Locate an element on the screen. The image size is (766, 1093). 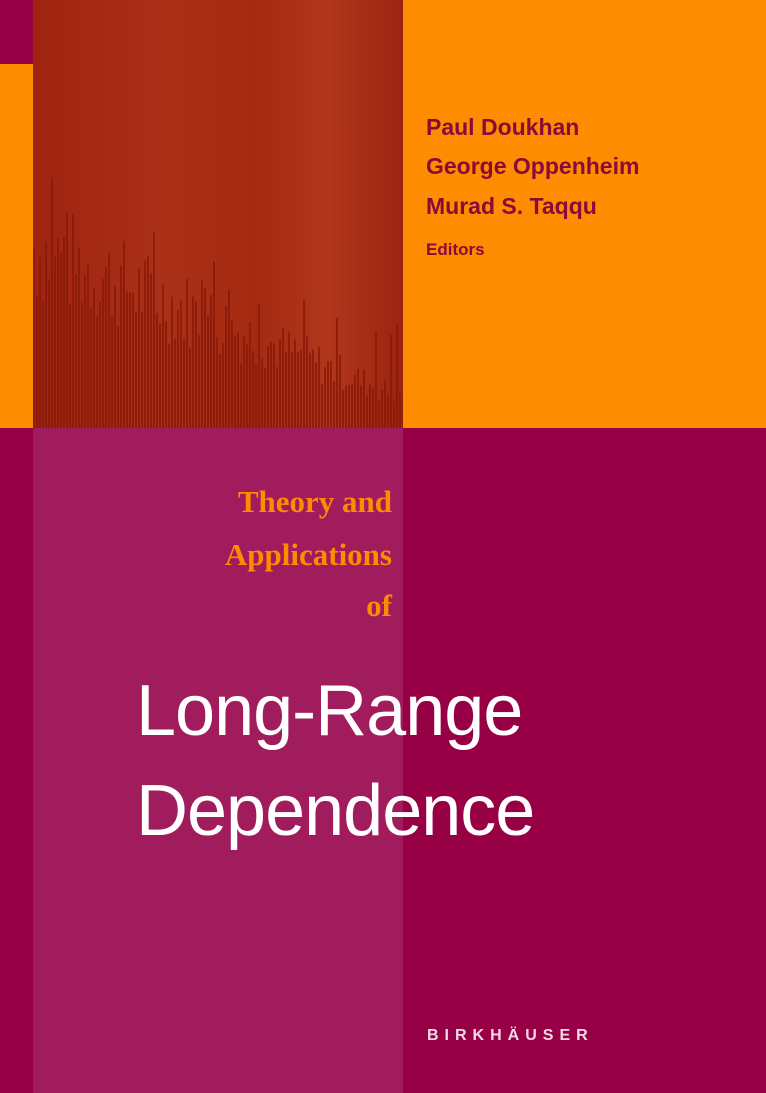
editor-name: Murad S. Taqqu is located at coordinates (511, 206).